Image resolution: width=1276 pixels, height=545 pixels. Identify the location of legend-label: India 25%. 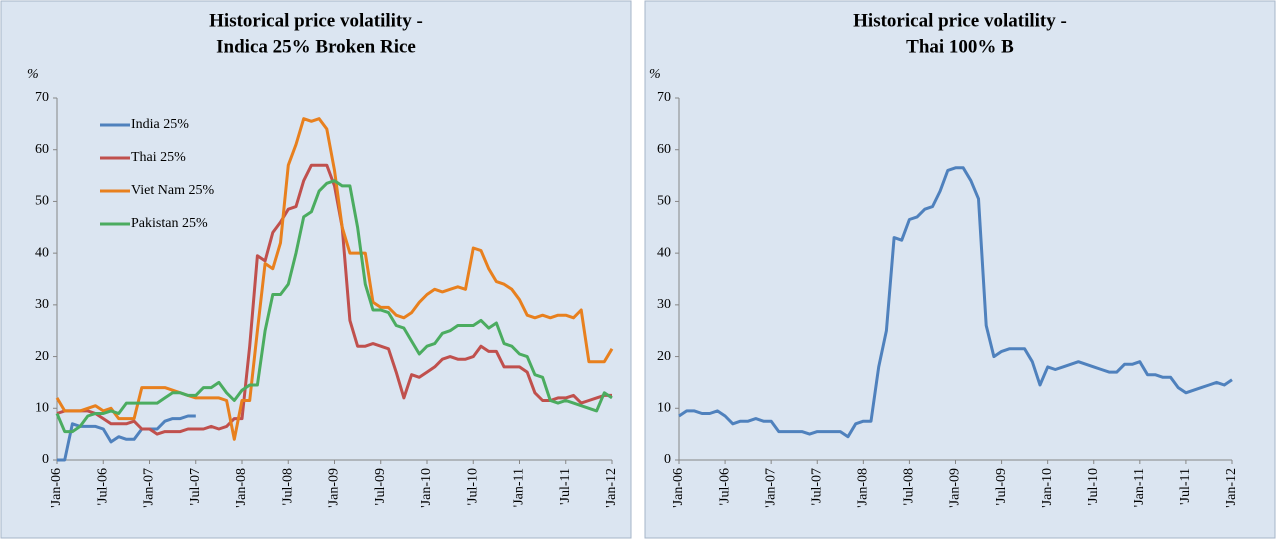
(160, 124).